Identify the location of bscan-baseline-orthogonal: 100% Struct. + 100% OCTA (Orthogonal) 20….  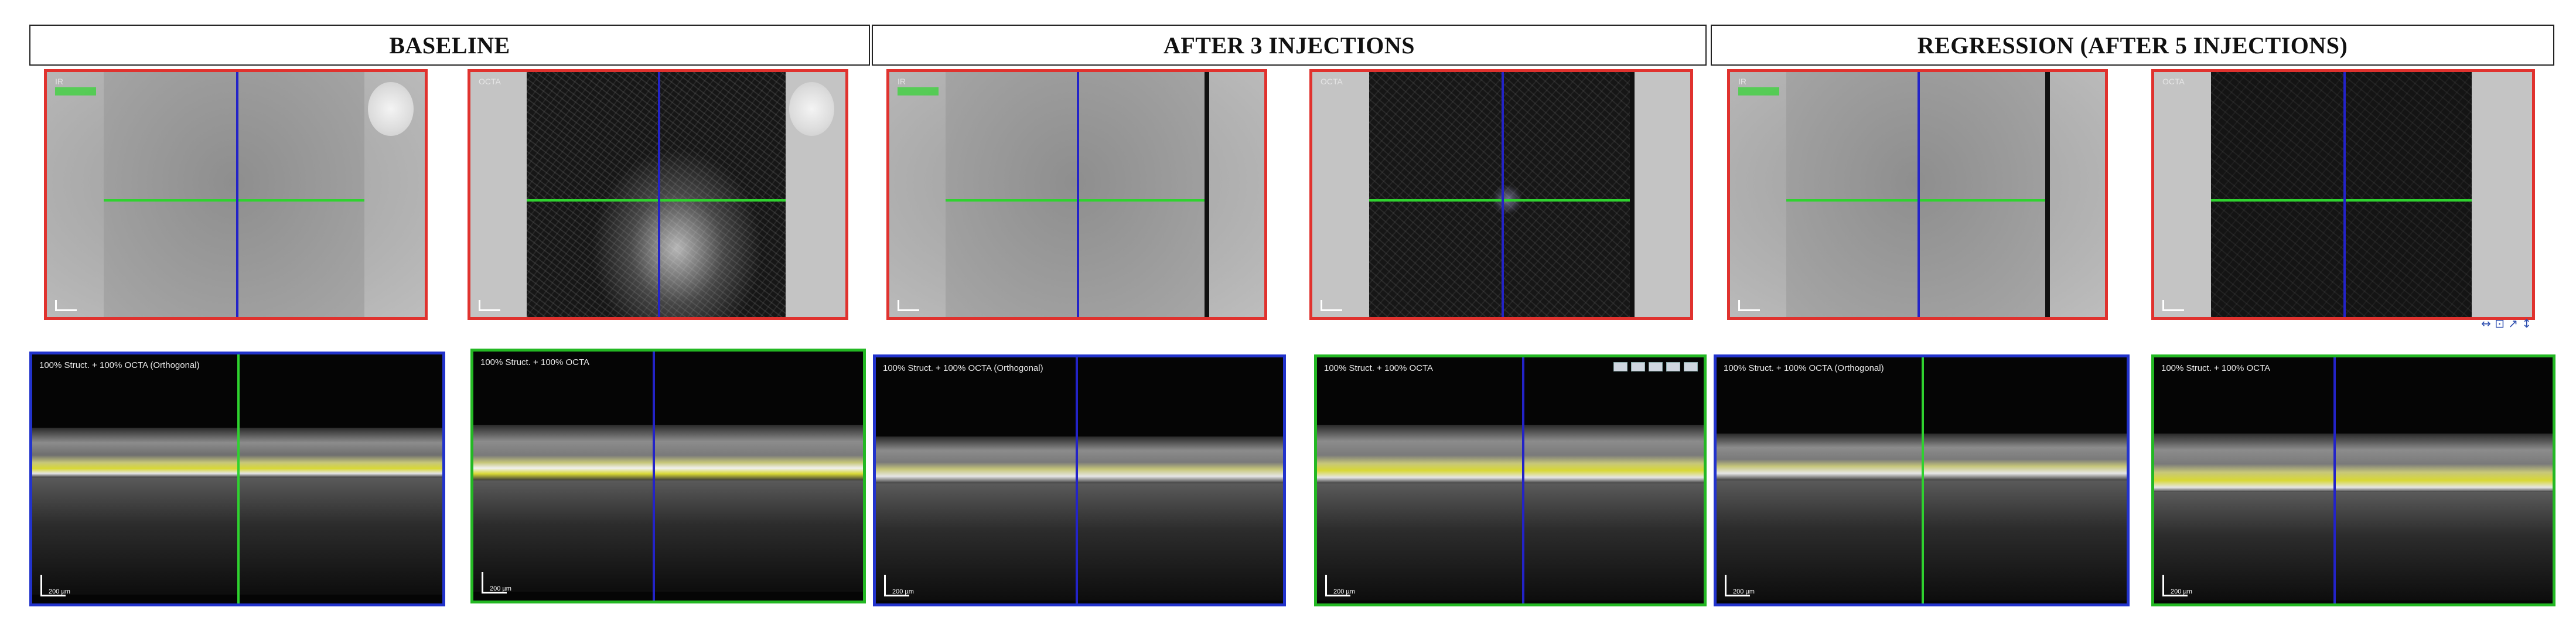
(237, 479).